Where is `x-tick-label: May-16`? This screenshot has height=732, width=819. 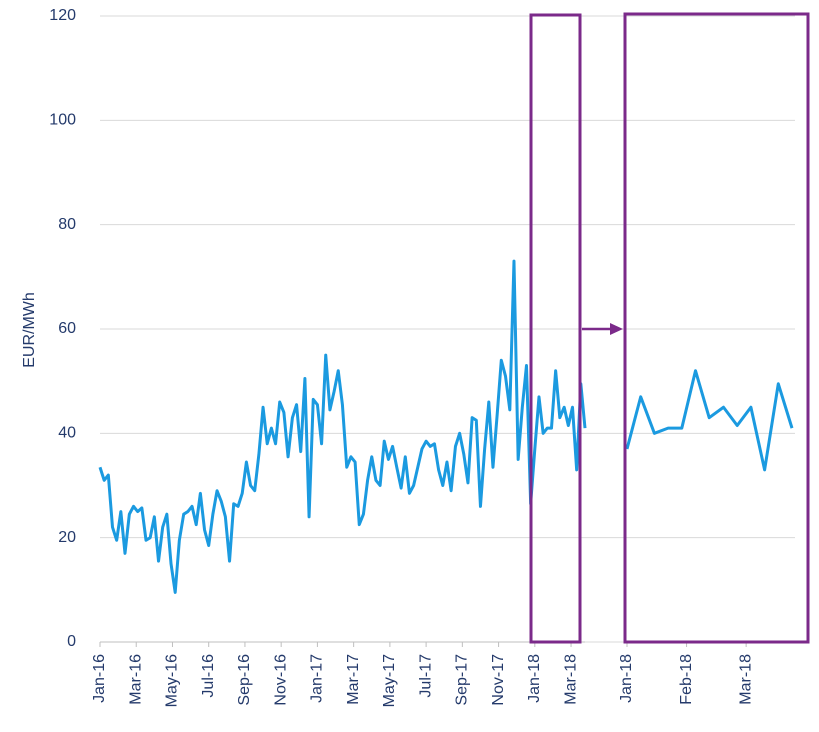 x-tick-label: May-16 is located at coordinates (172, 680).